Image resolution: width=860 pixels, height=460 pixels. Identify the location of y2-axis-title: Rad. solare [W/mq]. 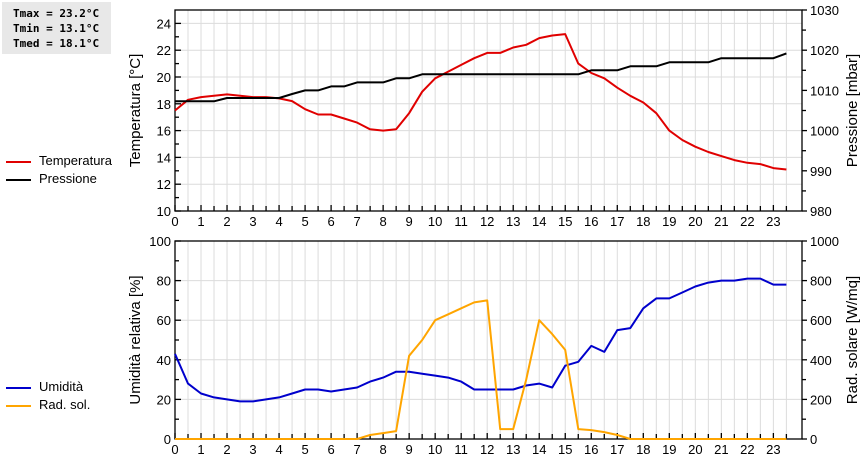
(852, 340).